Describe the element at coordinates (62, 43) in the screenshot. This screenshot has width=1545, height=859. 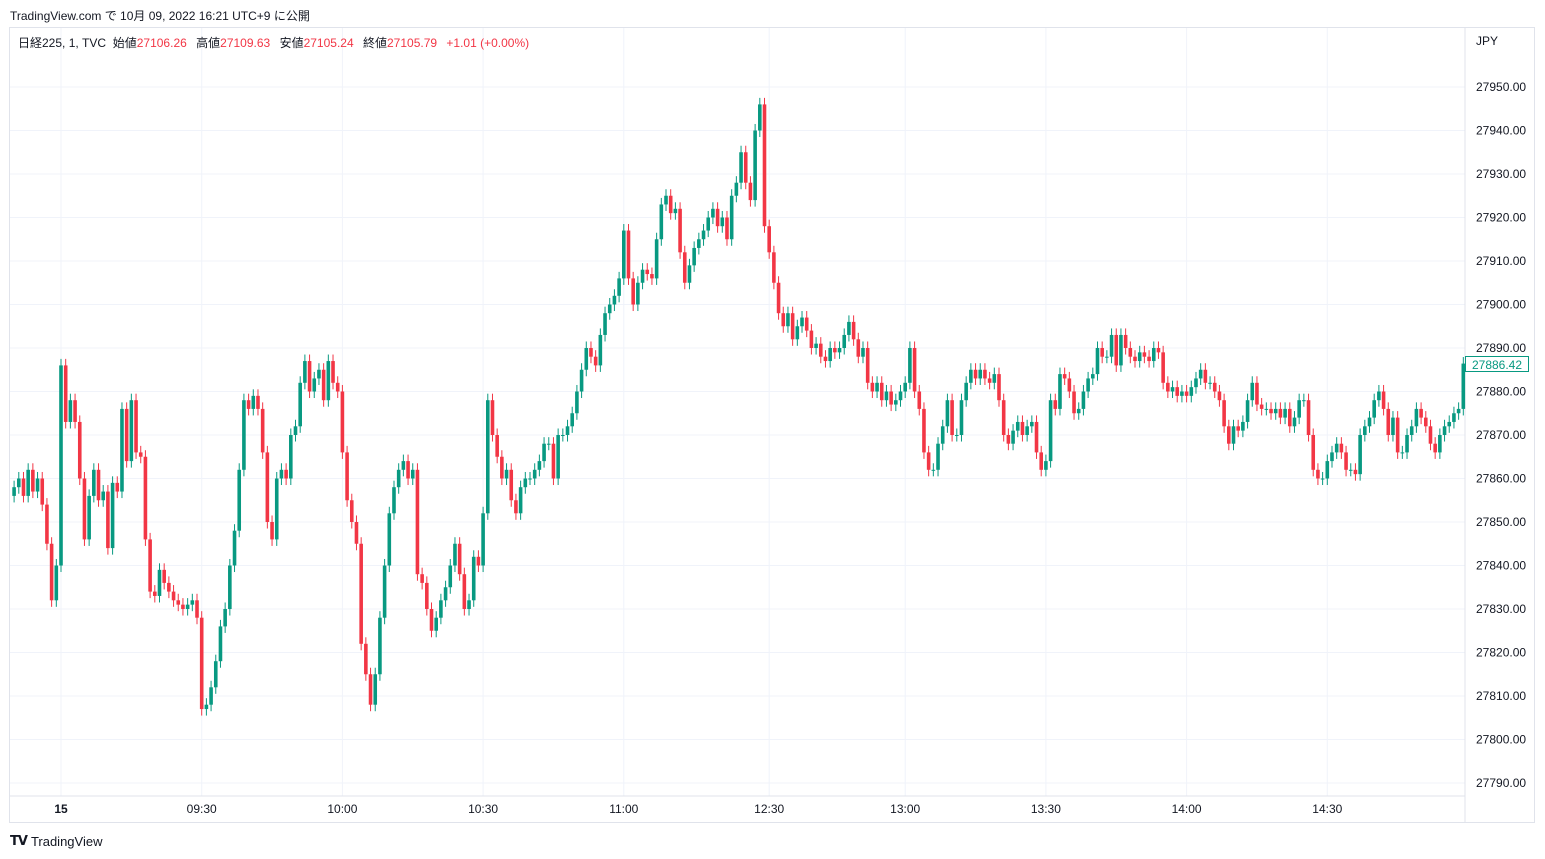
I see `symbol-label: 日経225, 1, TVC` at that location.